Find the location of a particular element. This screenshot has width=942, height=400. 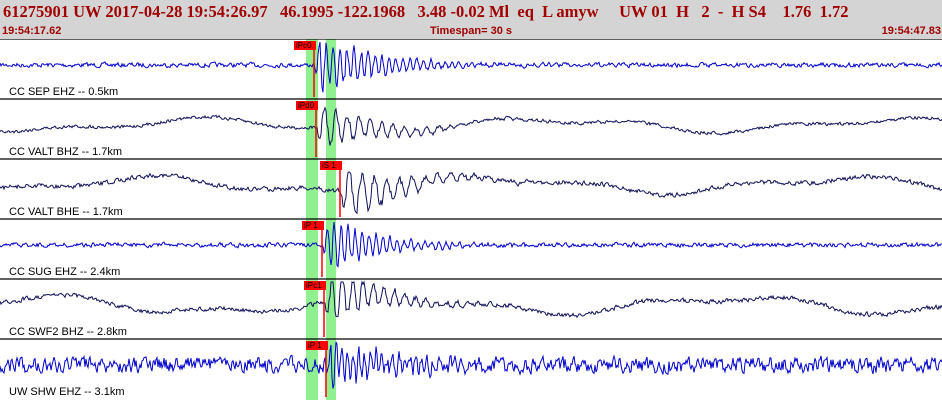

start-time-label: 19:54:17.62 is located at coordinates (32, 31).